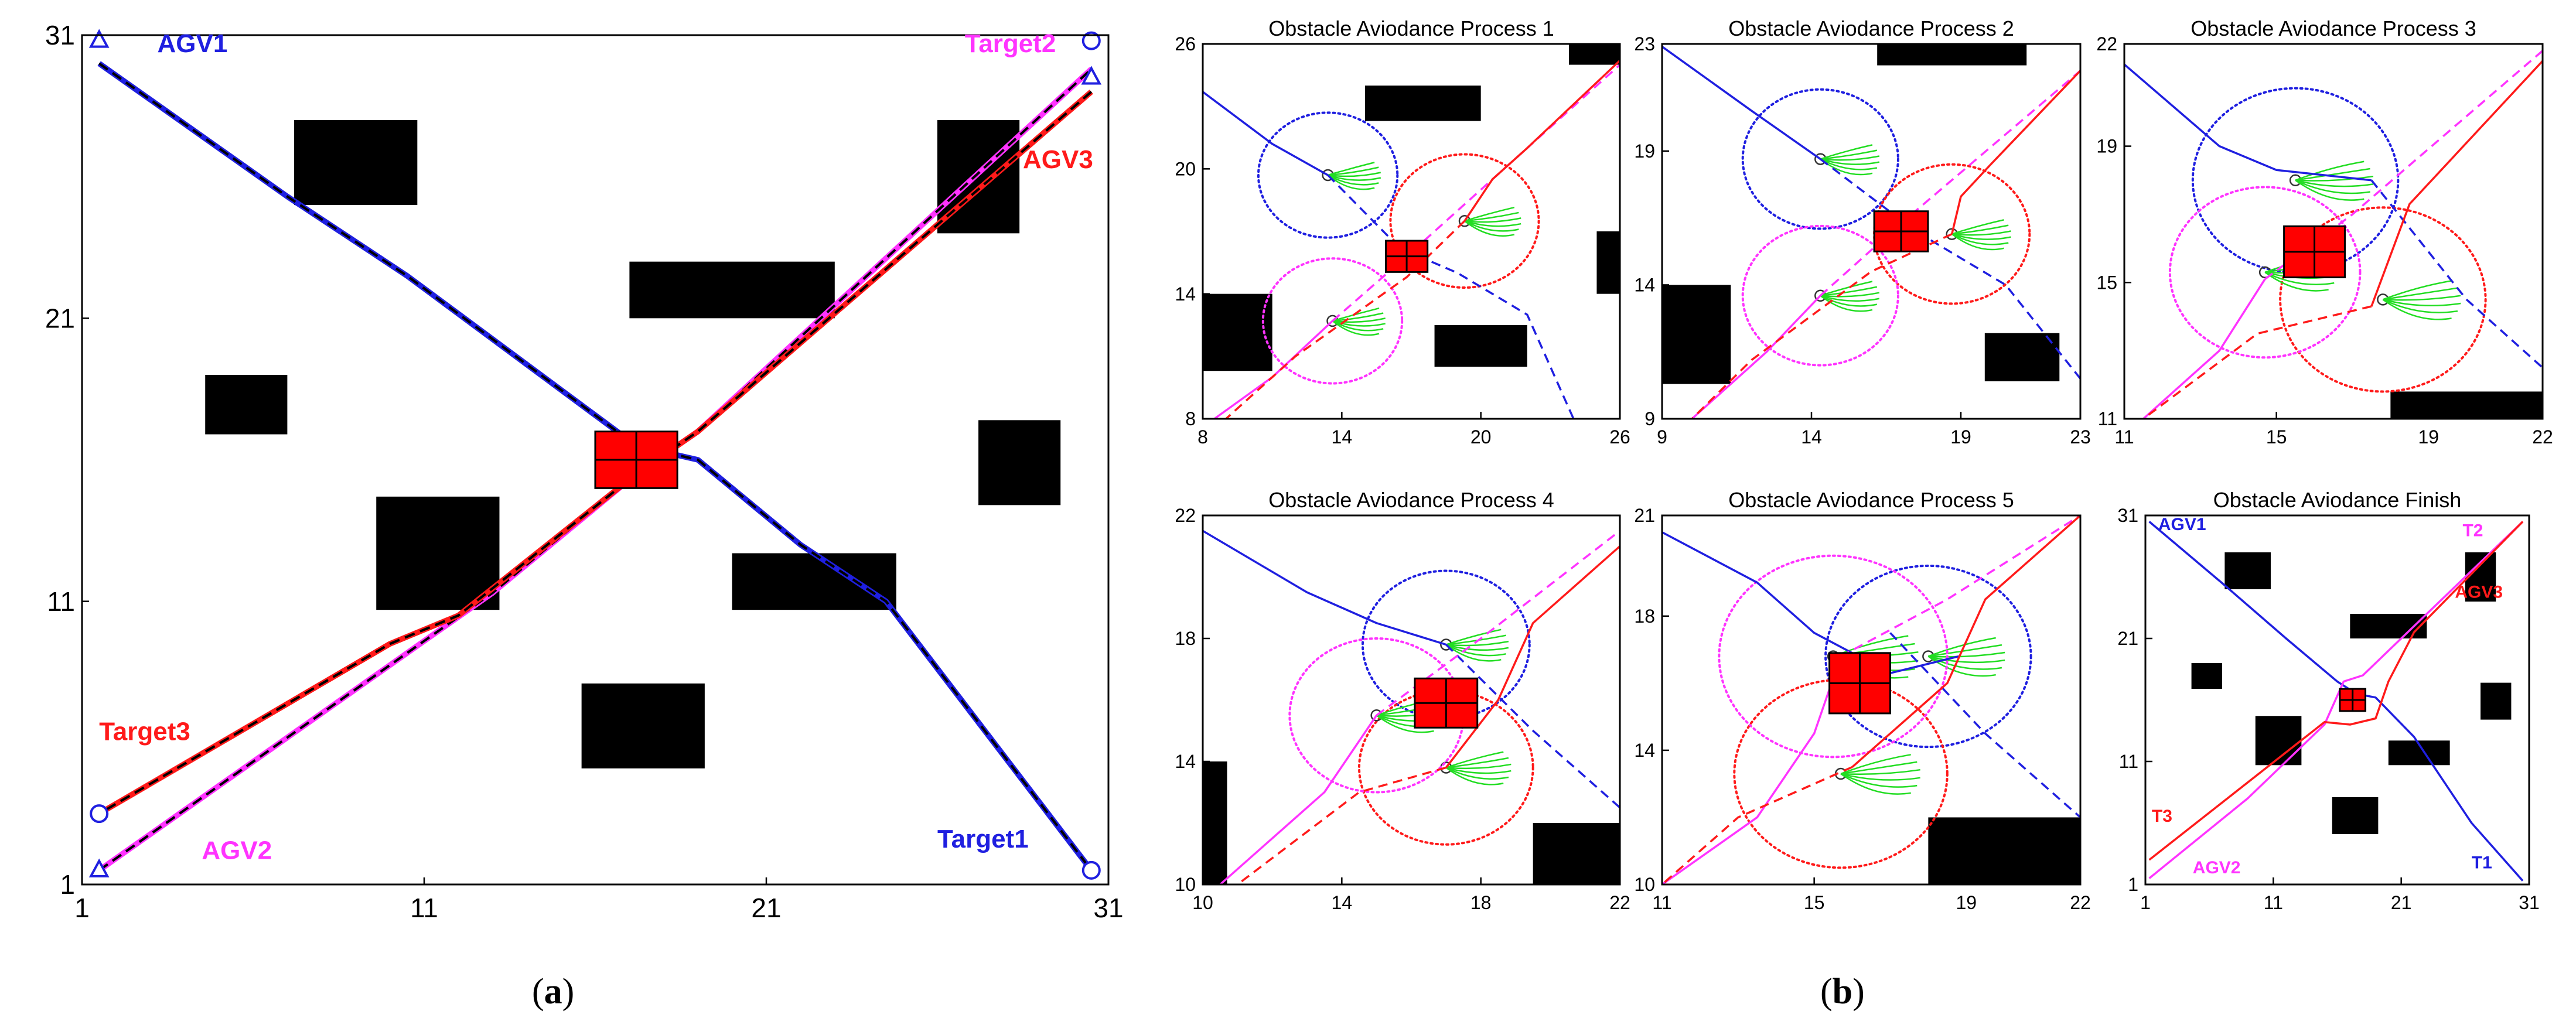 This screenshot has width=2576, height=1035. What do you see at coordinates (2080, 902) in the screenshot?
I see `x-tick-label: 22` at bounding box center [2080, 902].